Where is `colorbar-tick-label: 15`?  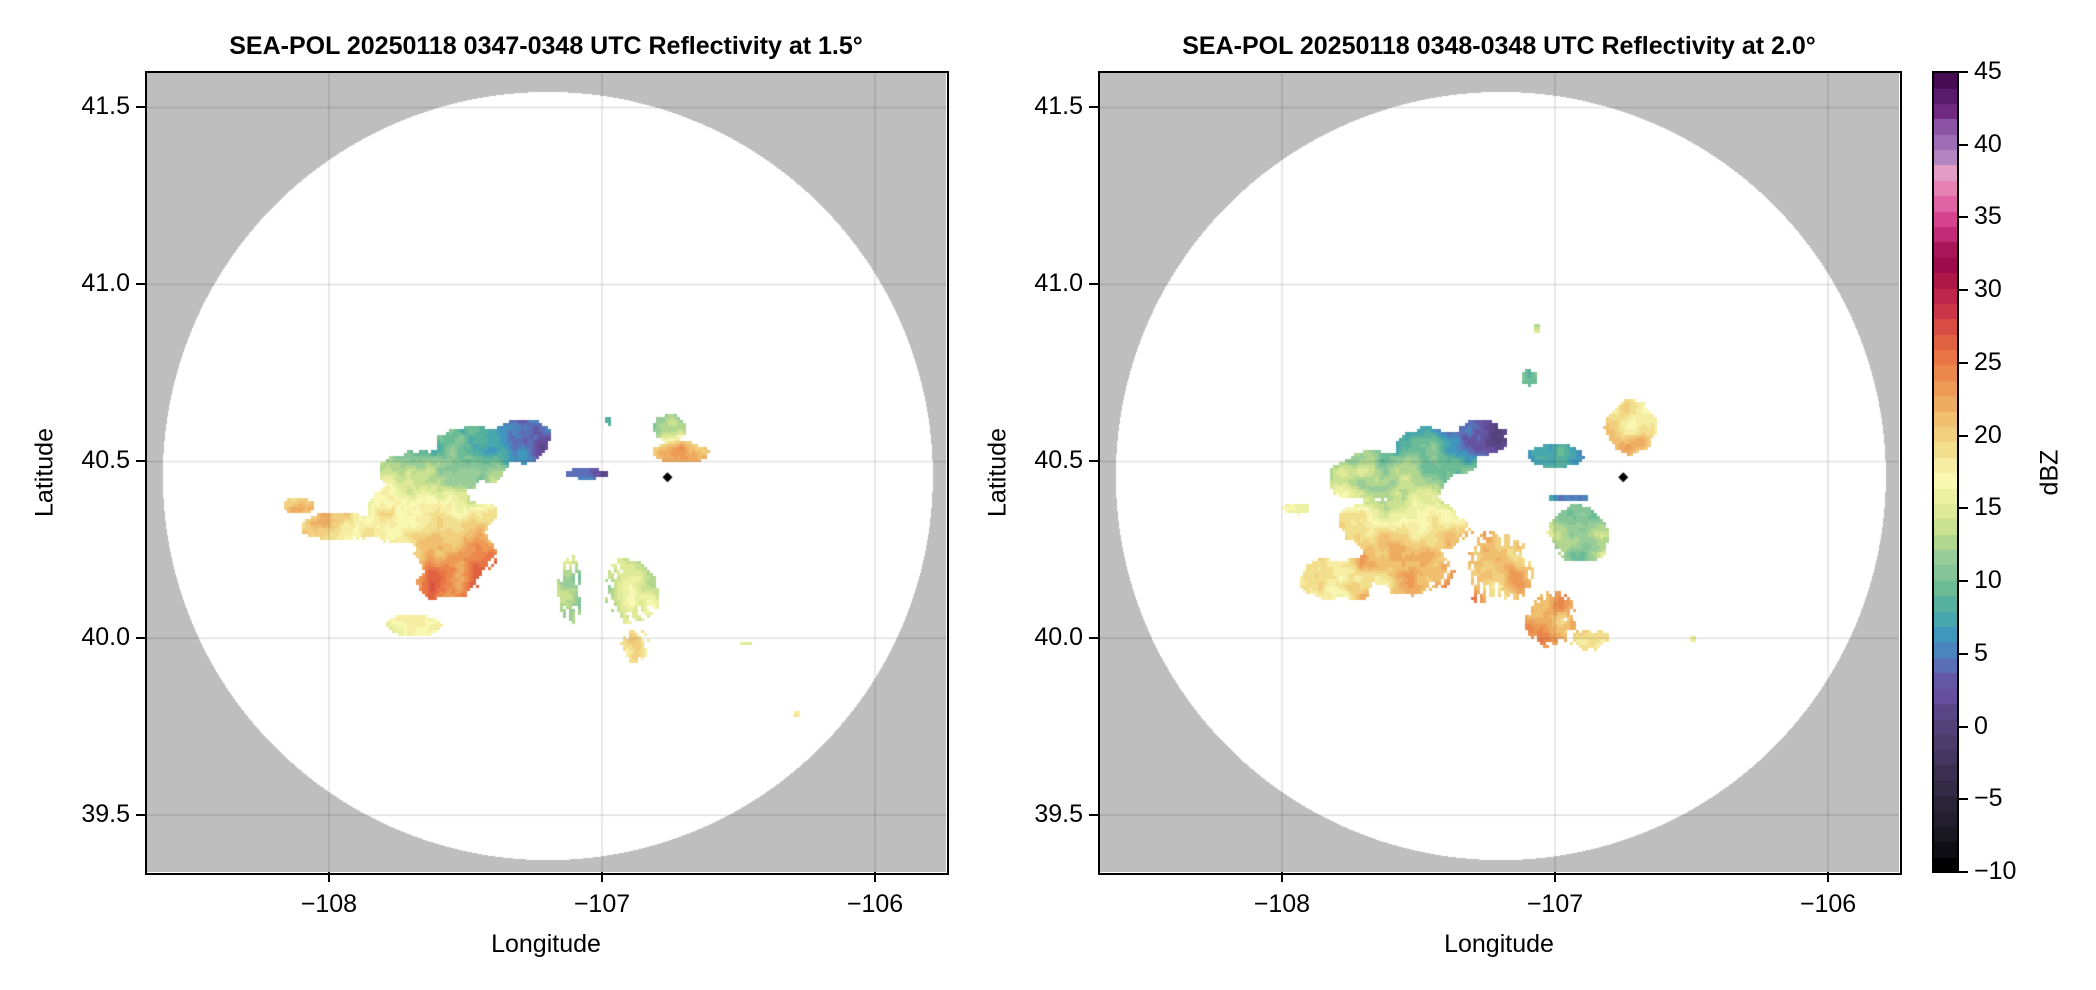 colorbar-tick-label: 15 is located at coordinates (1988, 507).